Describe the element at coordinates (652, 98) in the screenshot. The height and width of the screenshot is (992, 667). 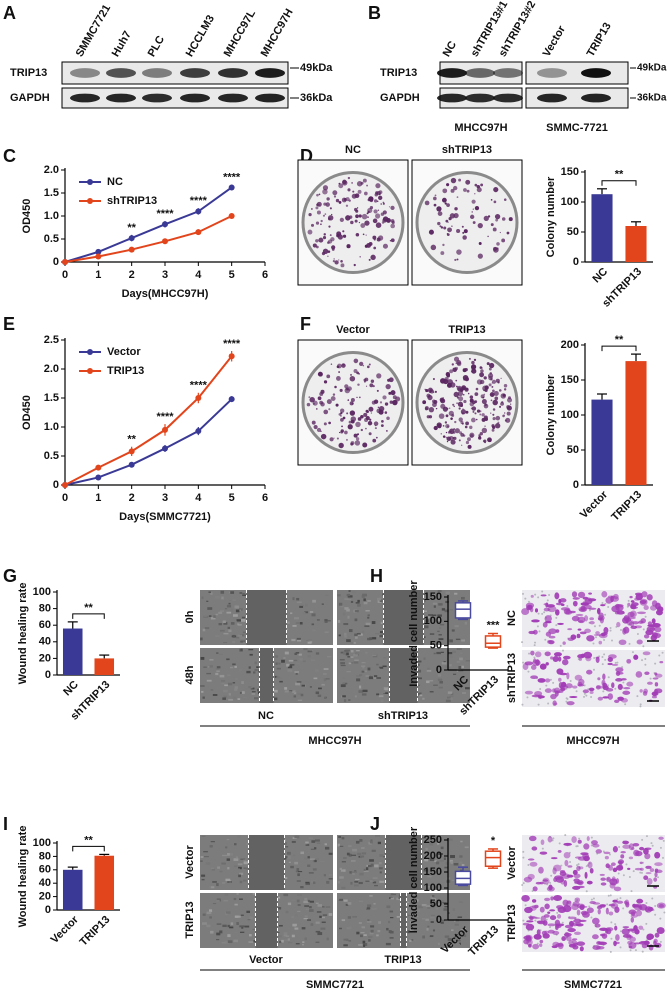
I see `size-marker: 36kDa` at that location.